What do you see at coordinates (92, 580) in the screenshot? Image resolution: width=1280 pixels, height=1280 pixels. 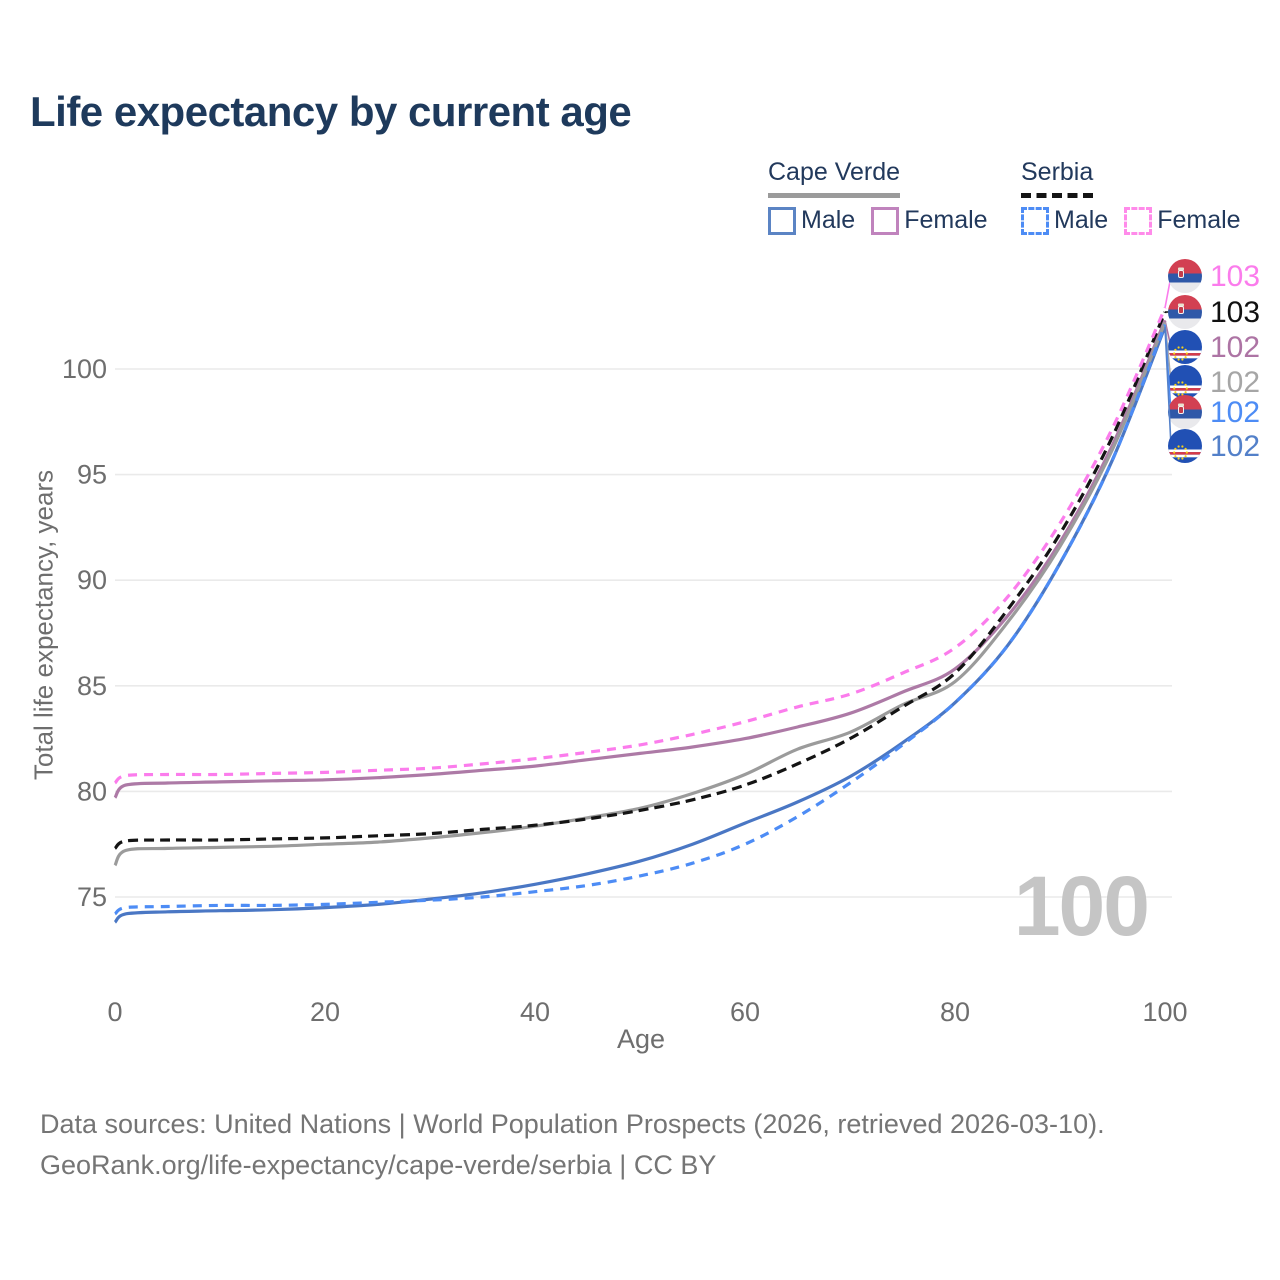 I see `y-tick-label: 90` at bounding box center [92, 580].